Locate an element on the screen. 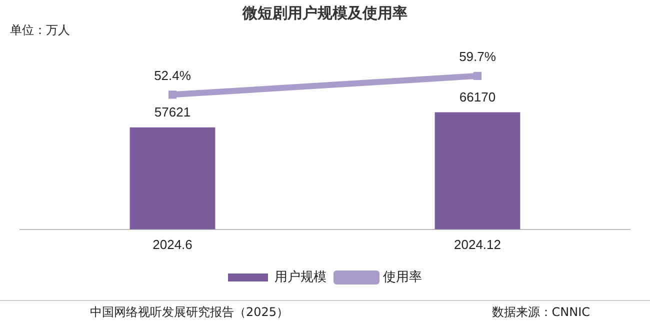  text: 单位：万人 is located at coordinates (40, 30).